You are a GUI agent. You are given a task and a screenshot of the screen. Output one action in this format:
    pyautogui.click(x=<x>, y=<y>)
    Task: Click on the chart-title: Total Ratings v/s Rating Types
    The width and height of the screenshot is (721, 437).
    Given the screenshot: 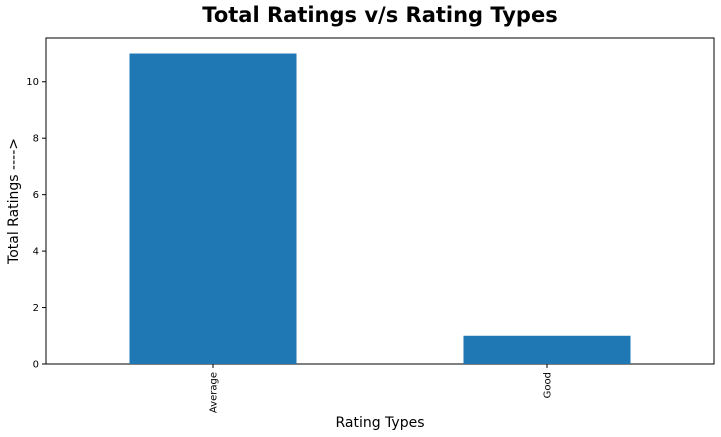 What is the action you would take?
    pyautogui.click(x=379, y=15)
    